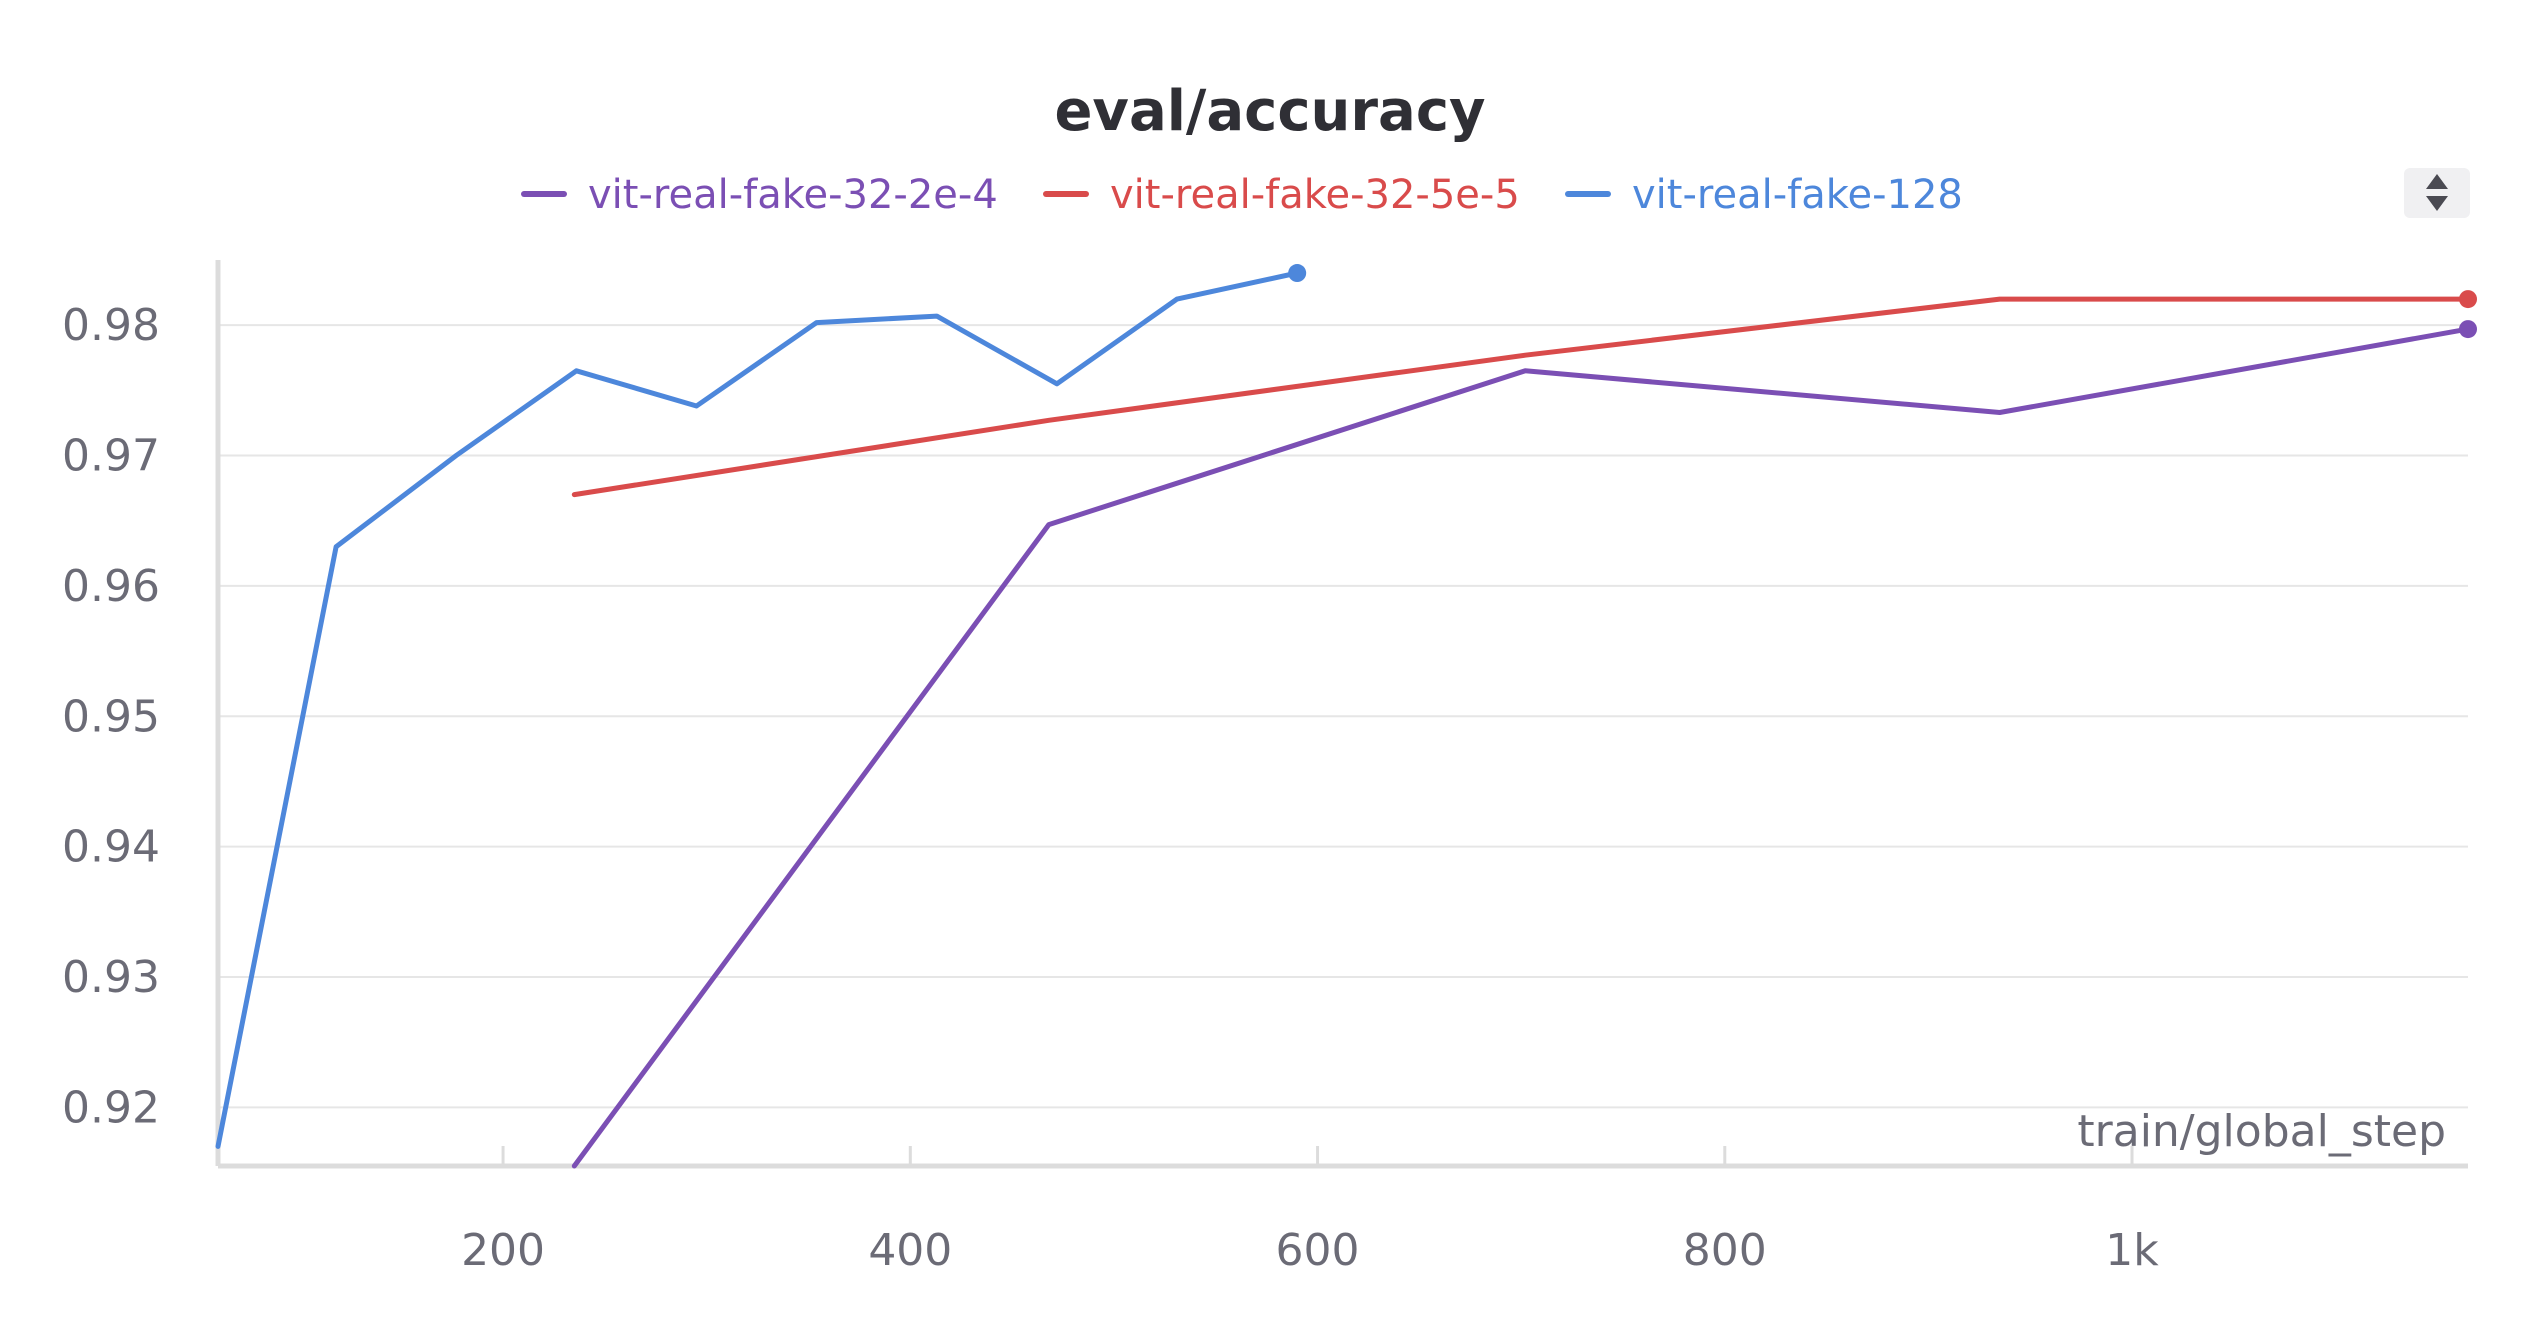 This screenshot has width=2528, height=1328. What do you see at coordinates (1310, 1211) in the screenshot?
I see `x-axis-ticks: 200 400 600 800 1k` at bounding box center [1310, 1211].